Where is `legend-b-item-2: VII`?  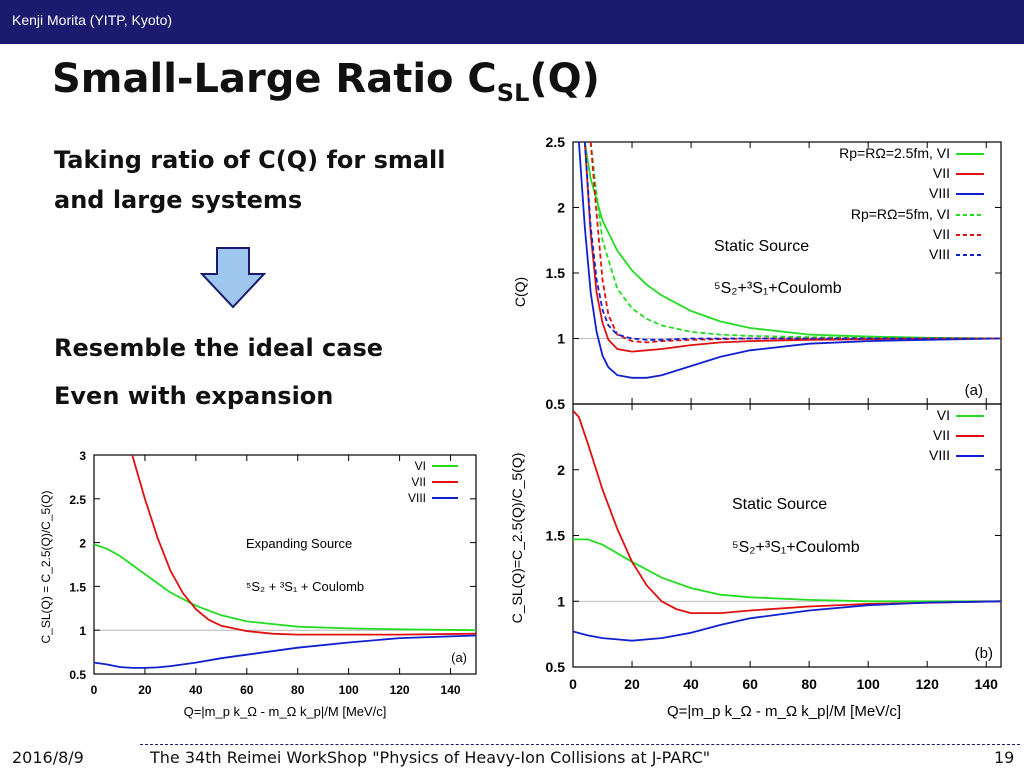 legend-b-item-2: VII is located at coordinates (941, 435).